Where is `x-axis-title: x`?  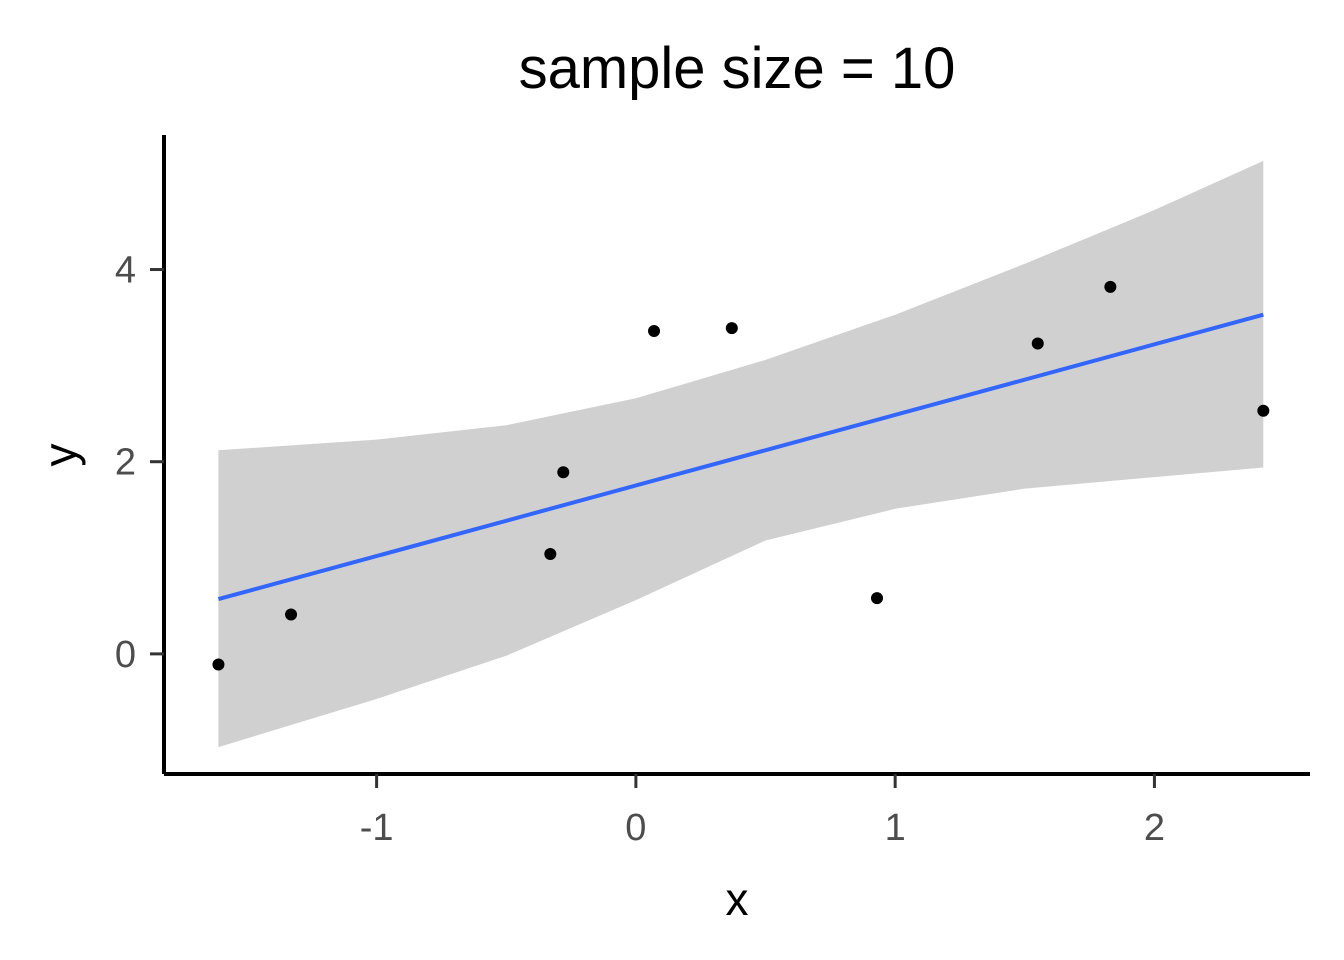
x-axis-title: x is located at coordinates (737, 899).